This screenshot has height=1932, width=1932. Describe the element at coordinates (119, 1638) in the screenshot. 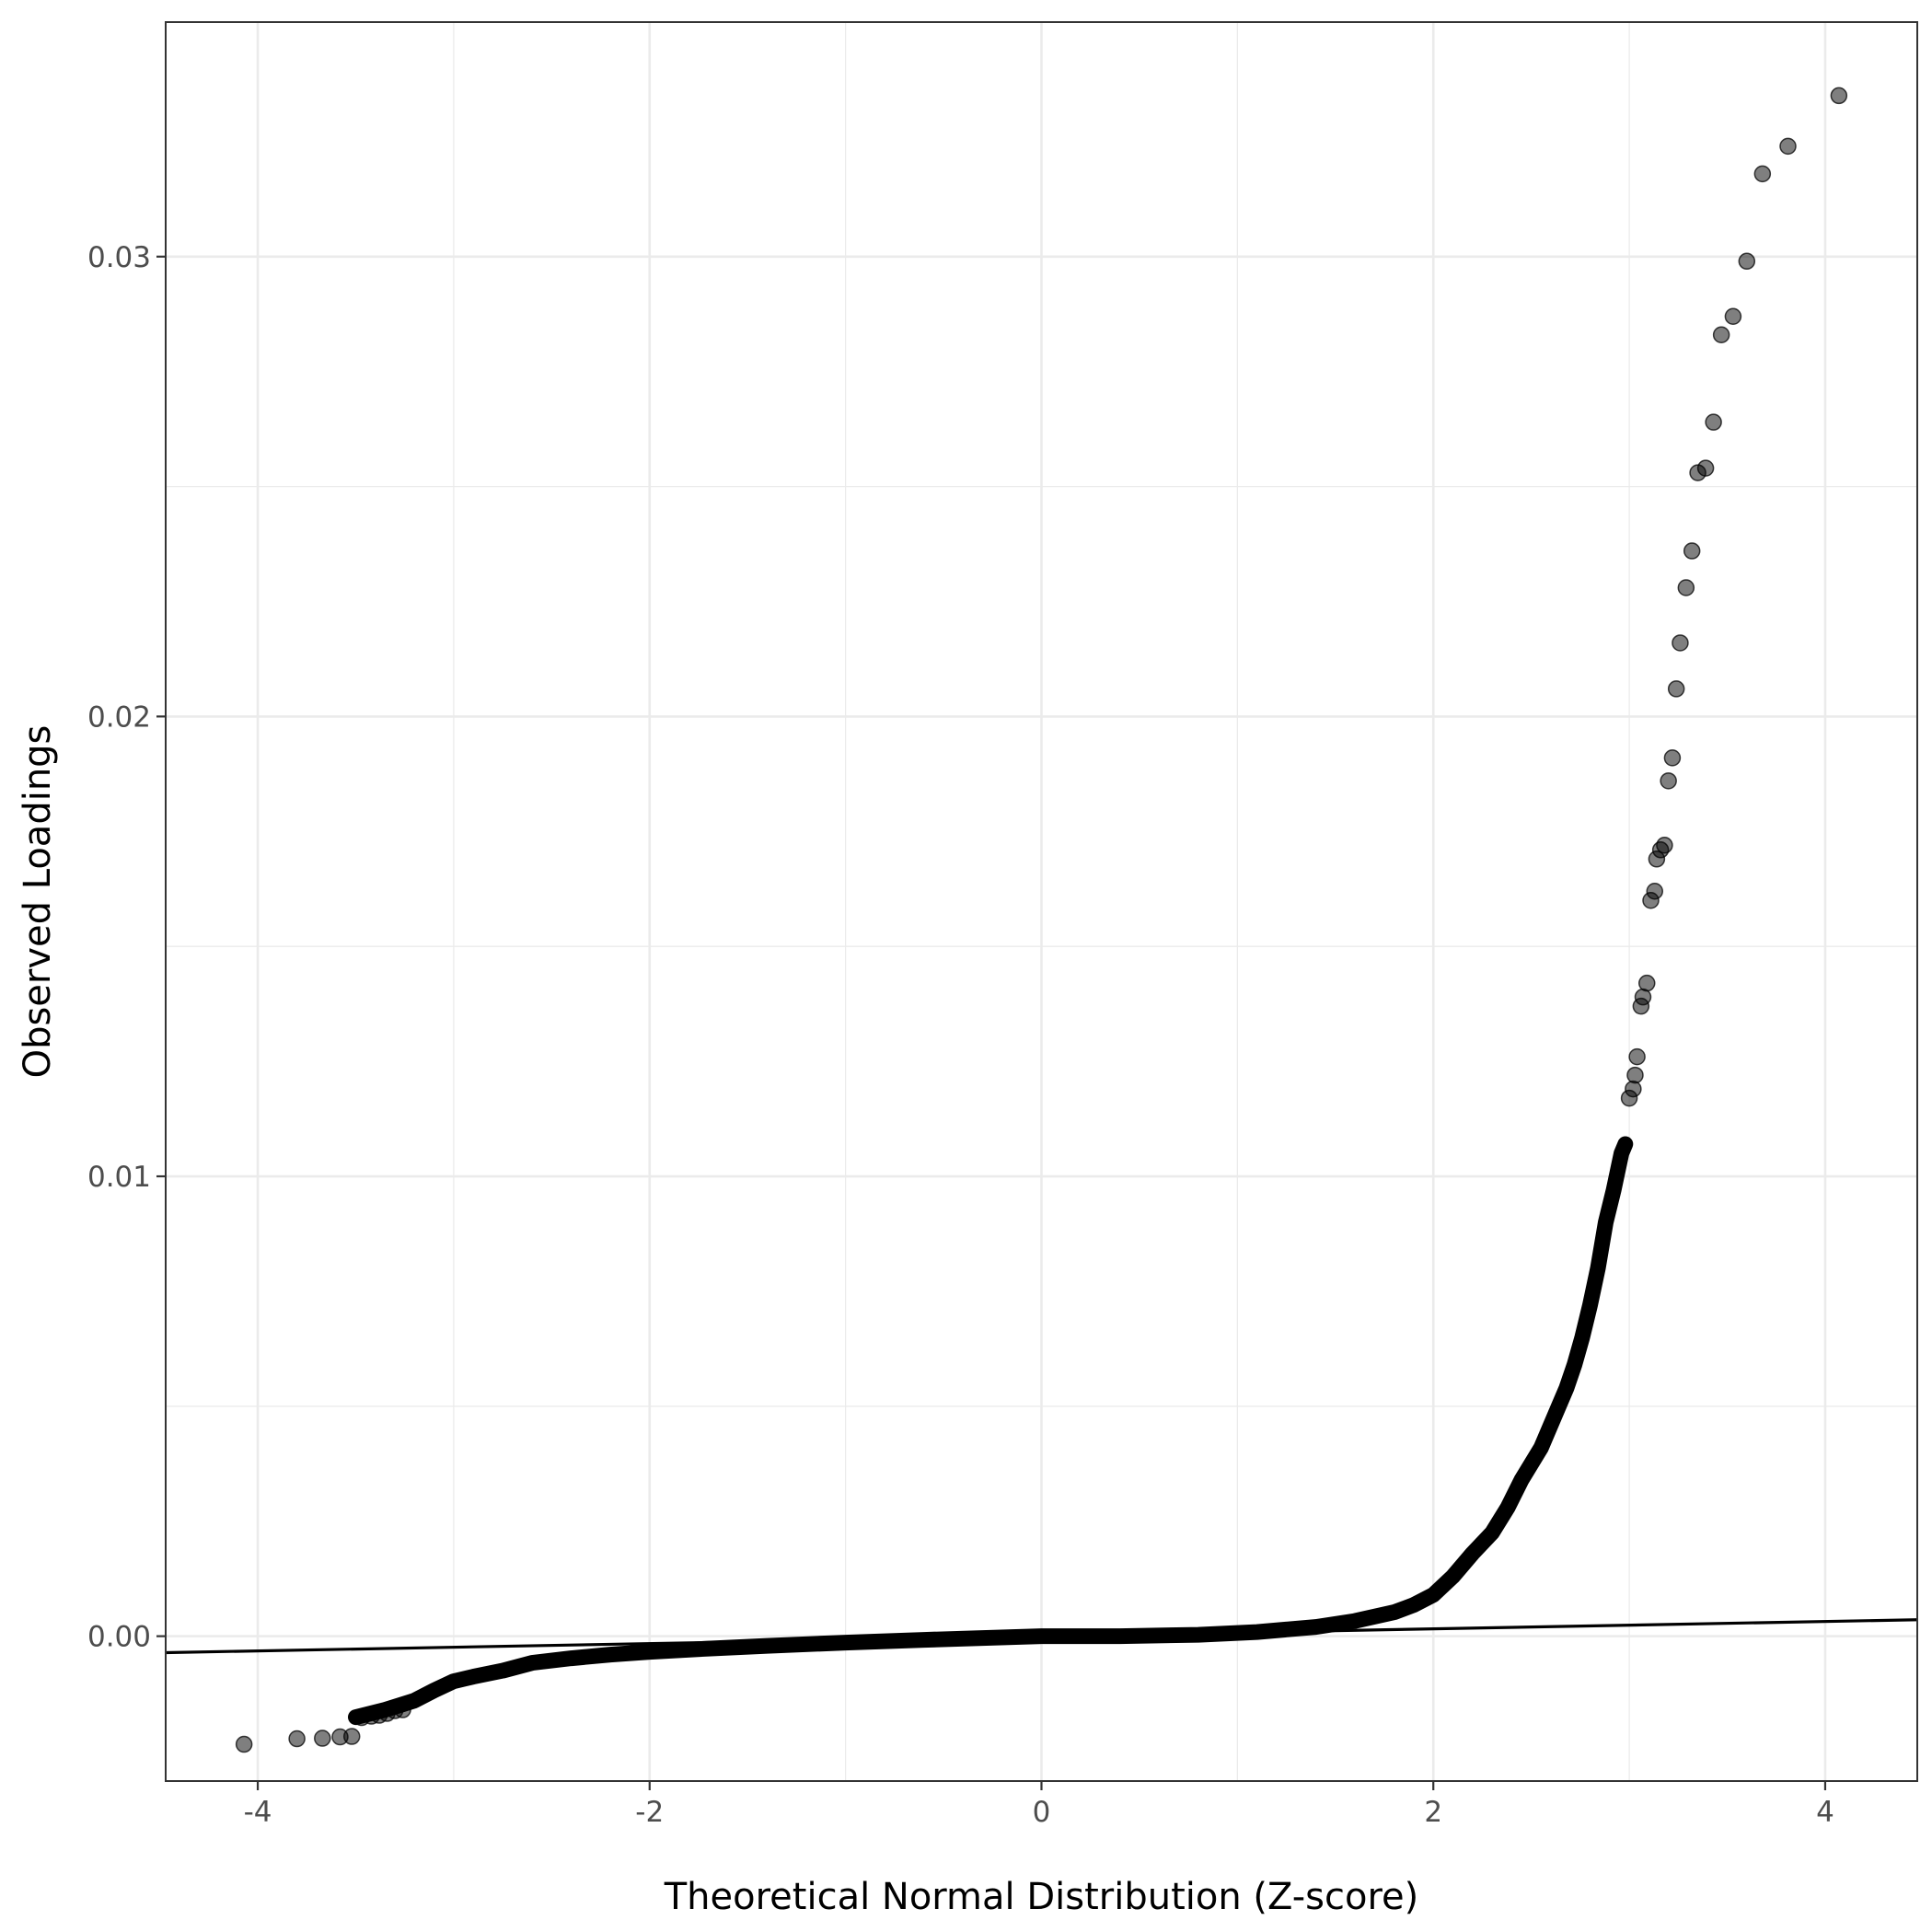

I see `y-tick-label: 0.00` at that location.